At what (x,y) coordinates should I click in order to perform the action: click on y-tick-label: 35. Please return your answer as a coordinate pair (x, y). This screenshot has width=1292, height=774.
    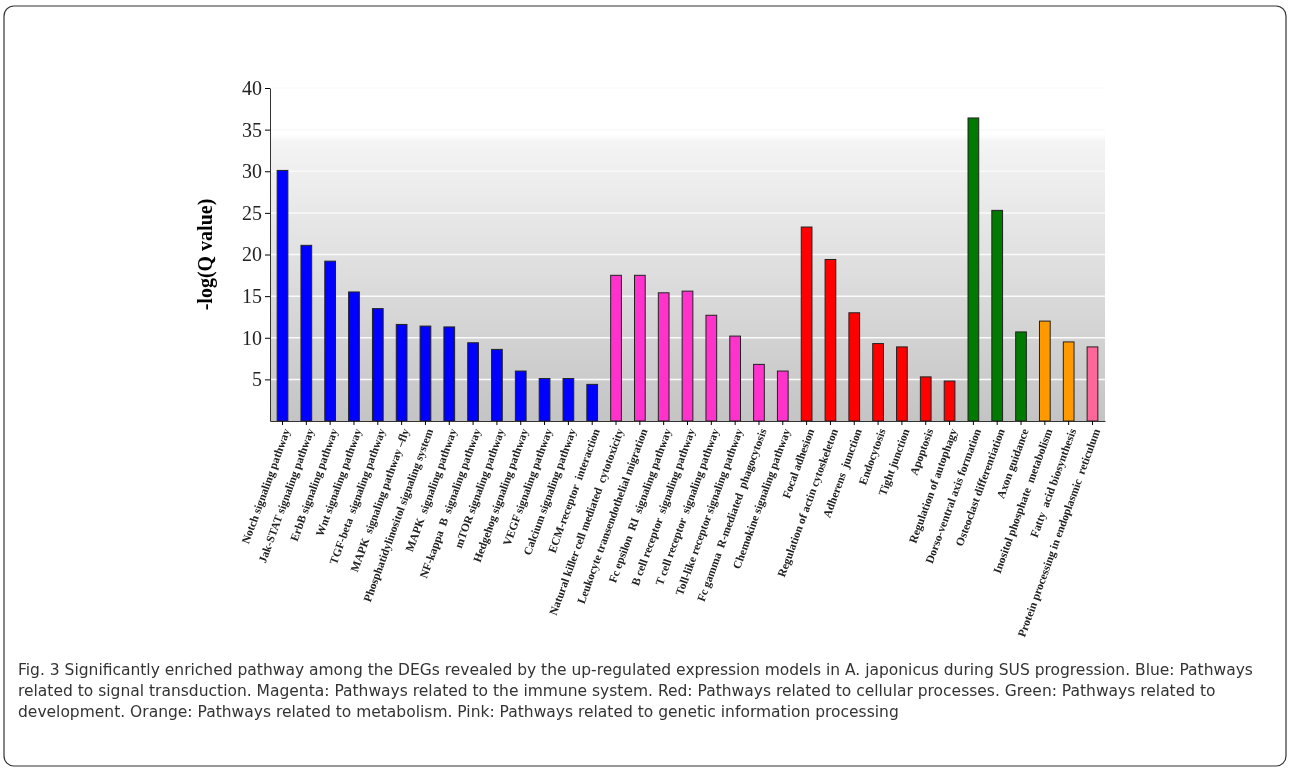
    Looking at the image, I should click on (252, 129).